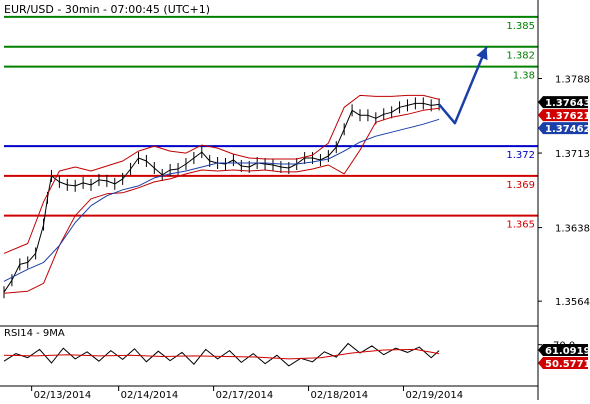 The image size is (590, 404). What do you see at coordinates (340, 395) in the screenshot?
I see `time-tick-label: 02/18/2014` at bounding box center [340, 395].